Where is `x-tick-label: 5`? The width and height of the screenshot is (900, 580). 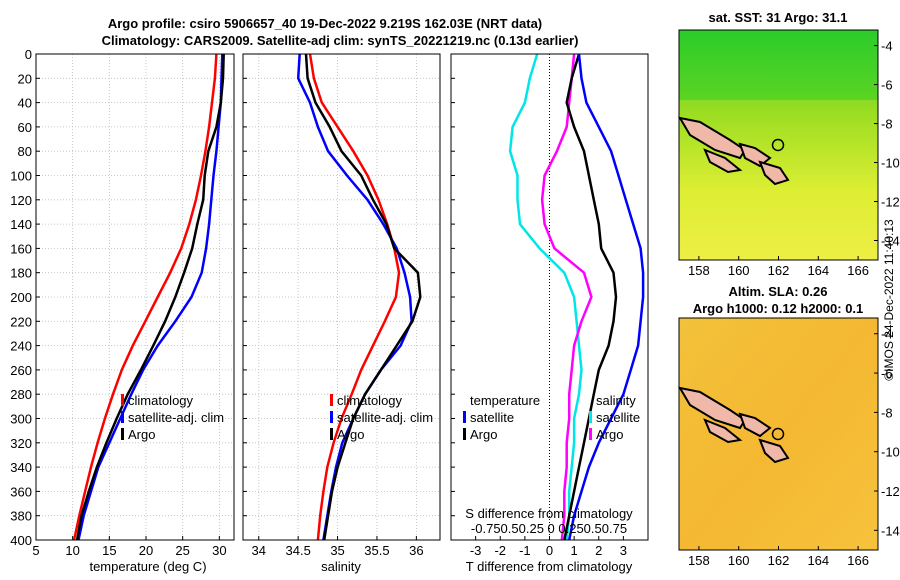
x-tick-label: 5 is located at coordinates (35, 550).